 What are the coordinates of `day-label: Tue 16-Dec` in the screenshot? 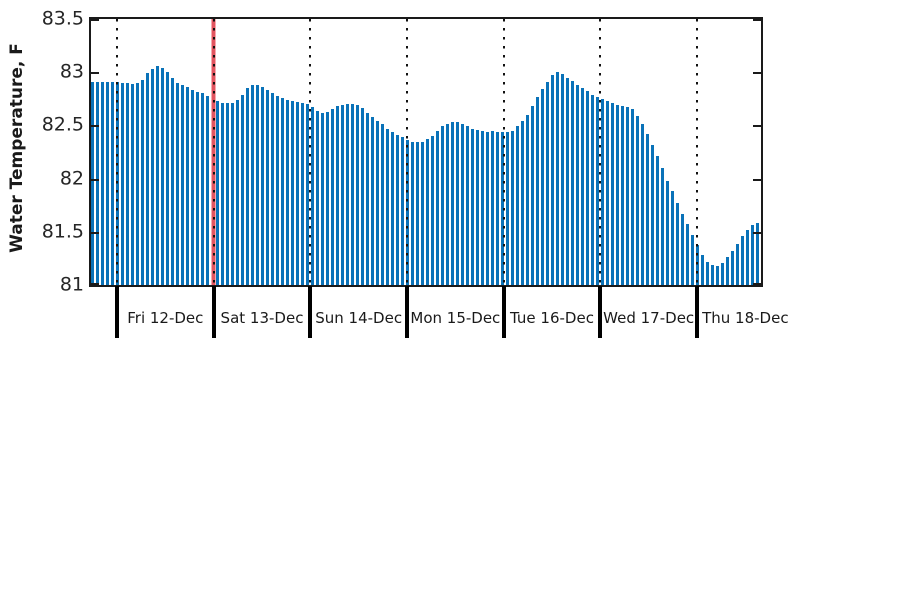 It's located at (552, 318).